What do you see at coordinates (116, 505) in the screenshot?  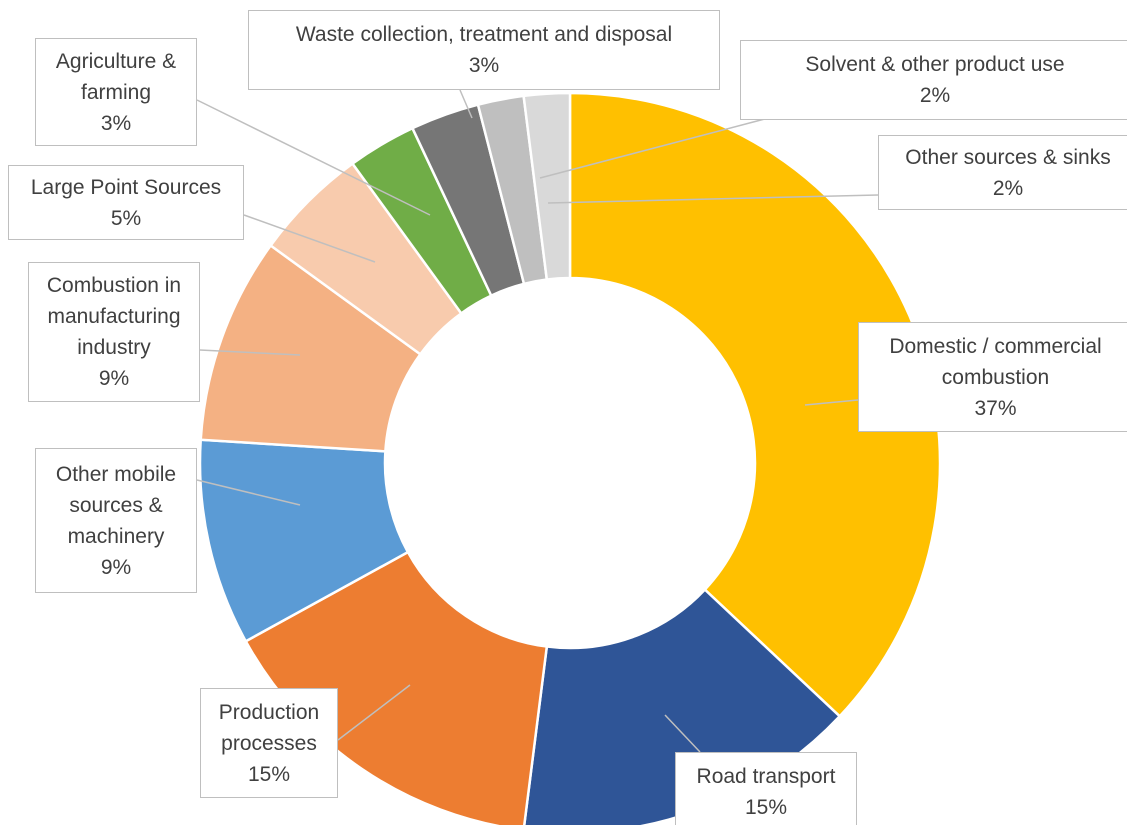 I see `label-name: Other mobile sources & machinery` at bounding box center [116, 505].